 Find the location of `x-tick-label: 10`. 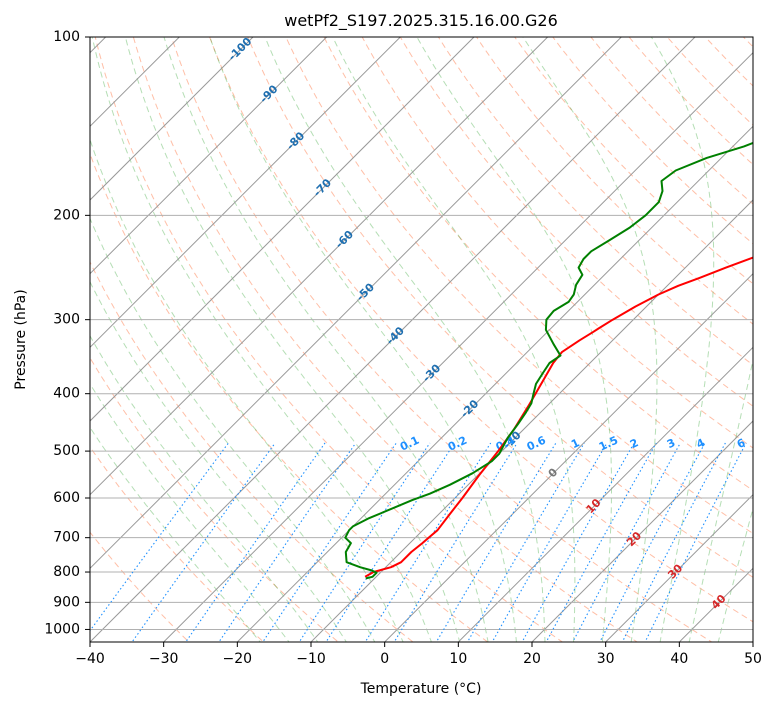

x-tick-label: 10 is located at coordinates (458, 659).